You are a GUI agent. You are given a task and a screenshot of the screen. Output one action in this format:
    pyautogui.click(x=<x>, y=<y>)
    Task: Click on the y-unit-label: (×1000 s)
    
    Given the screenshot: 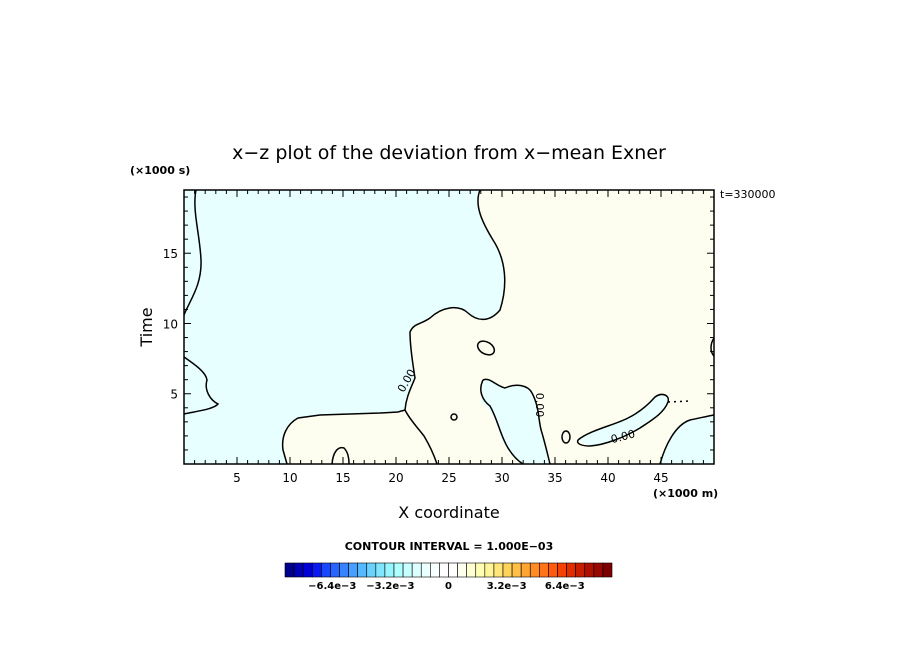 What is the action you would take?
    pyautogui.click(x=160, y=170)
    